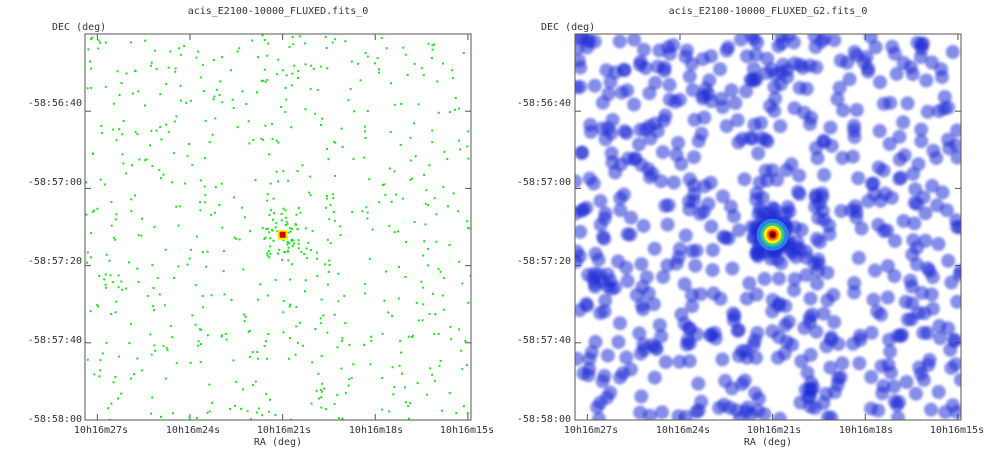 This screenshot has height=460, width=1000. I want to click on y-tick-label: -58:57:00, so click(544, 182).